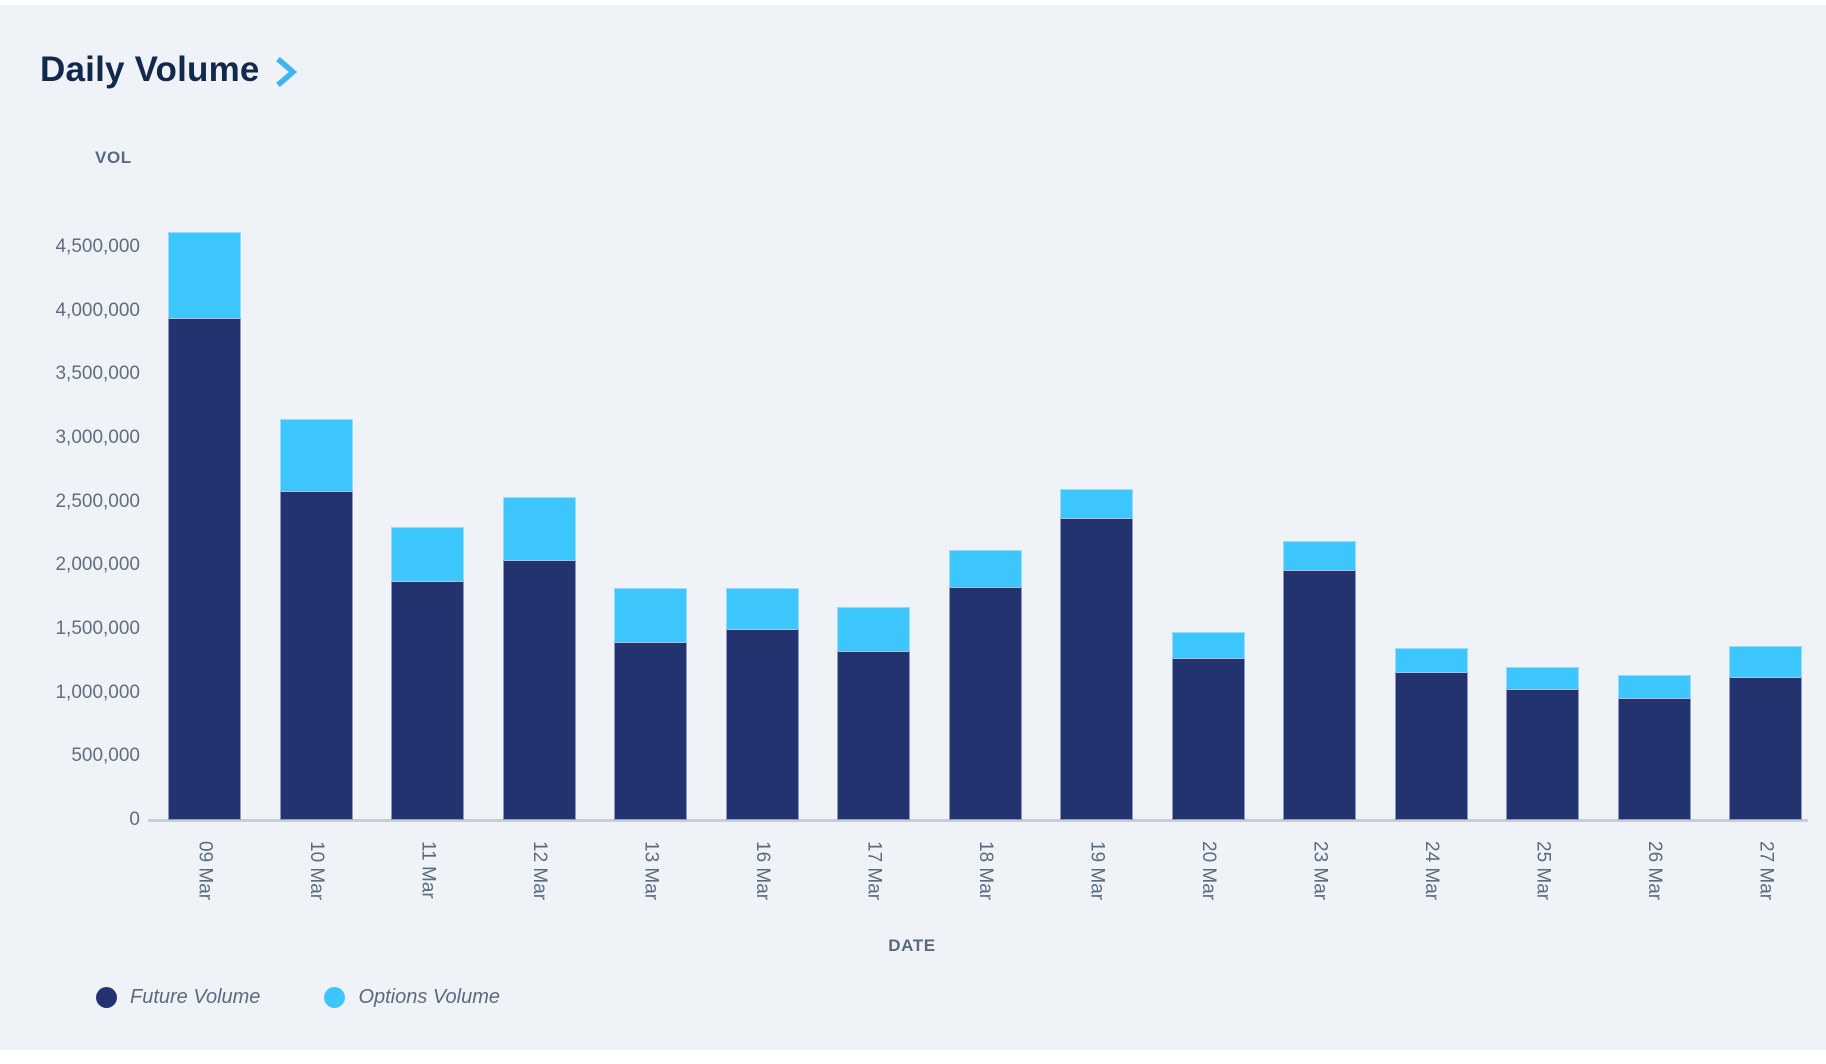 This screenshot has width=1826, height=1064. What do you see at coordinates (539, 871) in the screenshot?
I see `x-tick-label: 12 Mar` at bounding box center [539, 871].